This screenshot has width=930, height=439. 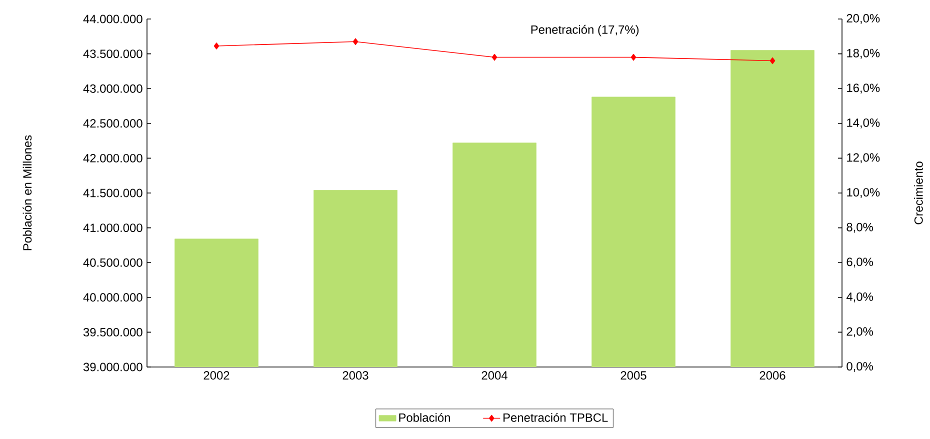 I want to click on x-tick-label: 2003, so click(x=355, y=375).